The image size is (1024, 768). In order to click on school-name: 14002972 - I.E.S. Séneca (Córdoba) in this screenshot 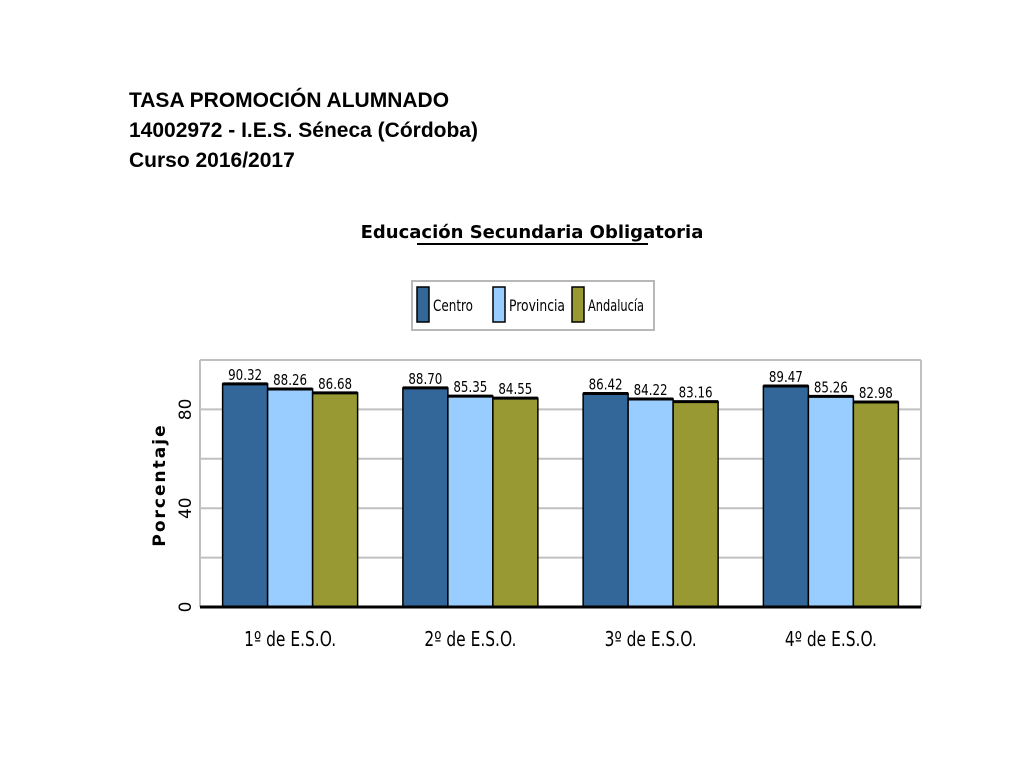, I will do `click(303, 130)`.